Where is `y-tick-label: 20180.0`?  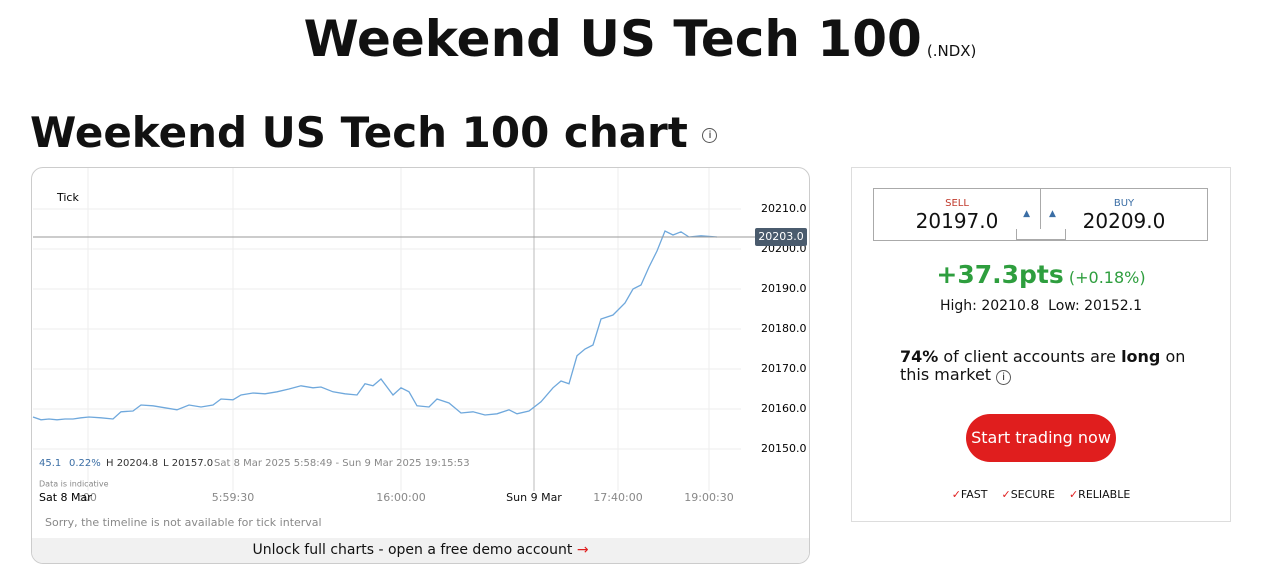 y-tick-label: 20180.0 is located at coordinates (784, 328).